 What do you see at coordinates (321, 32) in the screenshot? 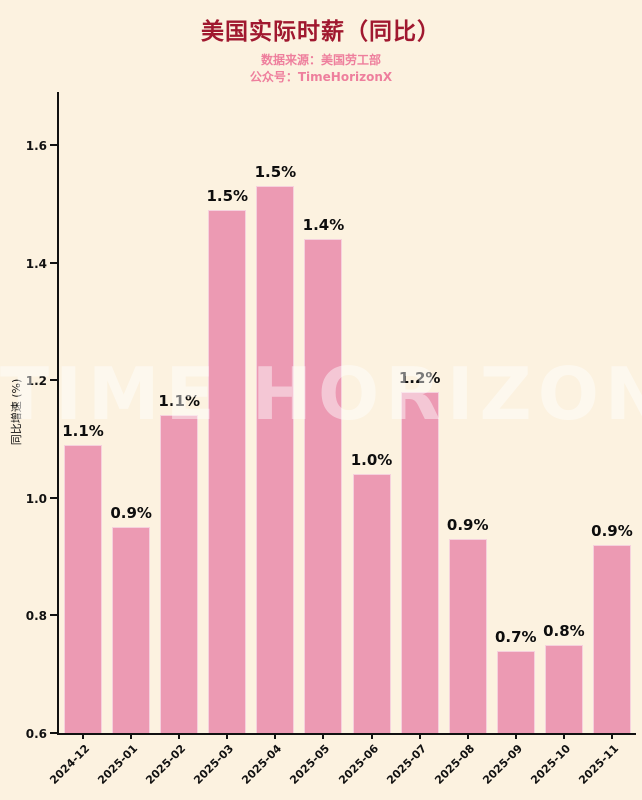
I see `chart-title: 美国实际时薪（同比）` at bounding box center [321, 32].